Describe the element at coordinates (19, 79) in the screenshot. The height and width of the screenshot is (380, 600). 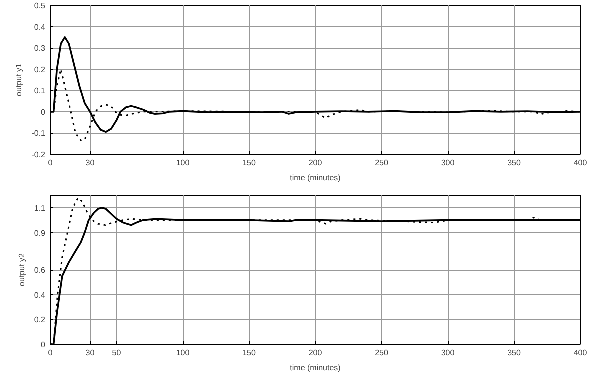
I see `y-axis-title: output y1` at that location.